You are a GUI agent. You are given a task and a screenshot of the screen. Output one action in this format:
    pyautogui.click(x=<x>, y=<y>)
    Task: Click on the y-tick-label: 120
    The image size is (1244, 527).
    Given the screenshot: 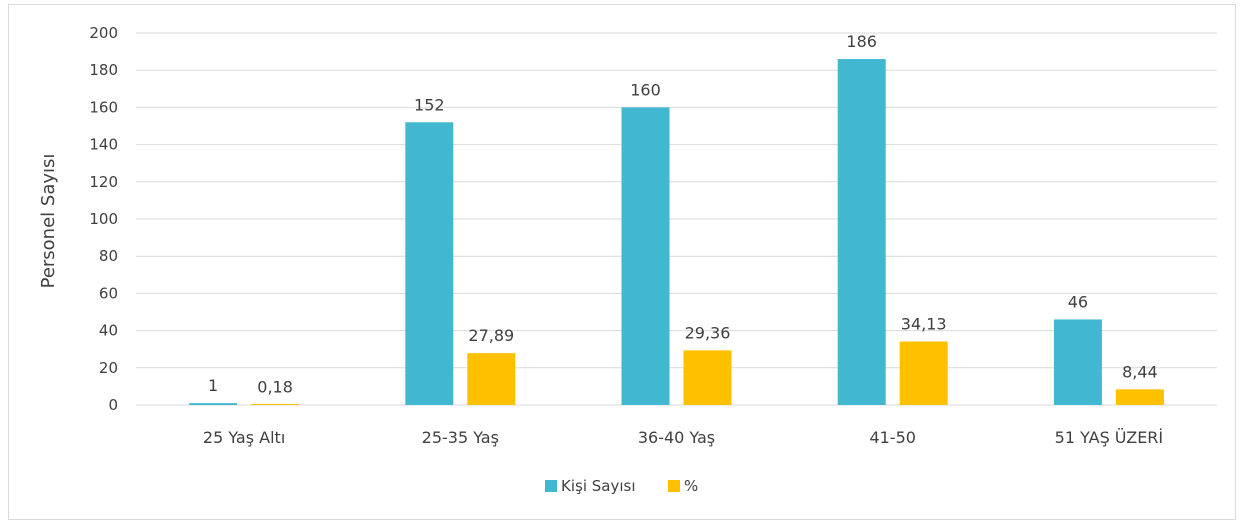 What is the action you would take?
    pyautogui.click(x=103, y=182)
    